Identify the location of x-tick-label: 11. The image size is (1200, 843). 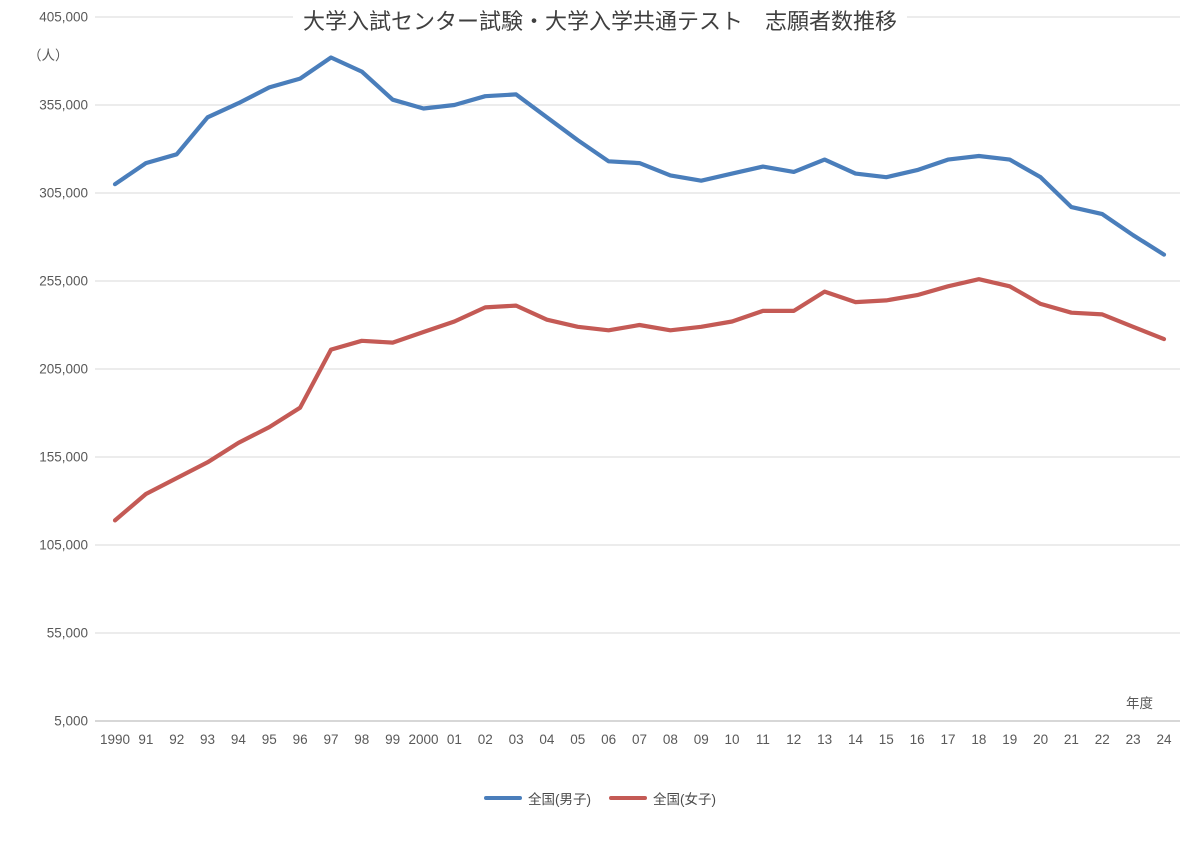
(763, 739).